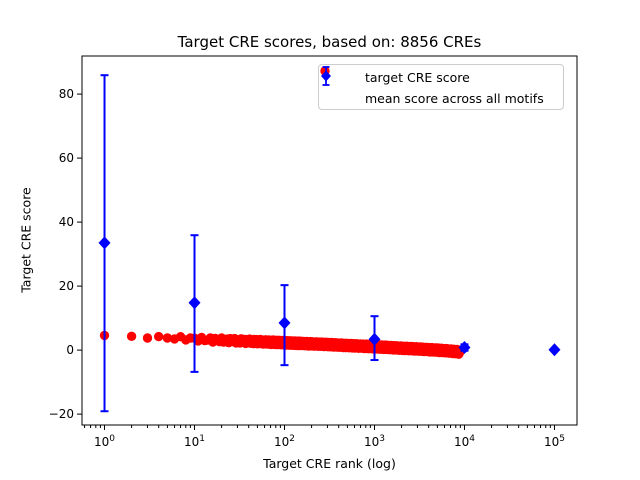 The height and width of the screenshot is (480, 640). What do you see at coordinates (104, 441) in the screenshot?
I see `x-tick-label: 10⁰` at bounding box center [104, 441].